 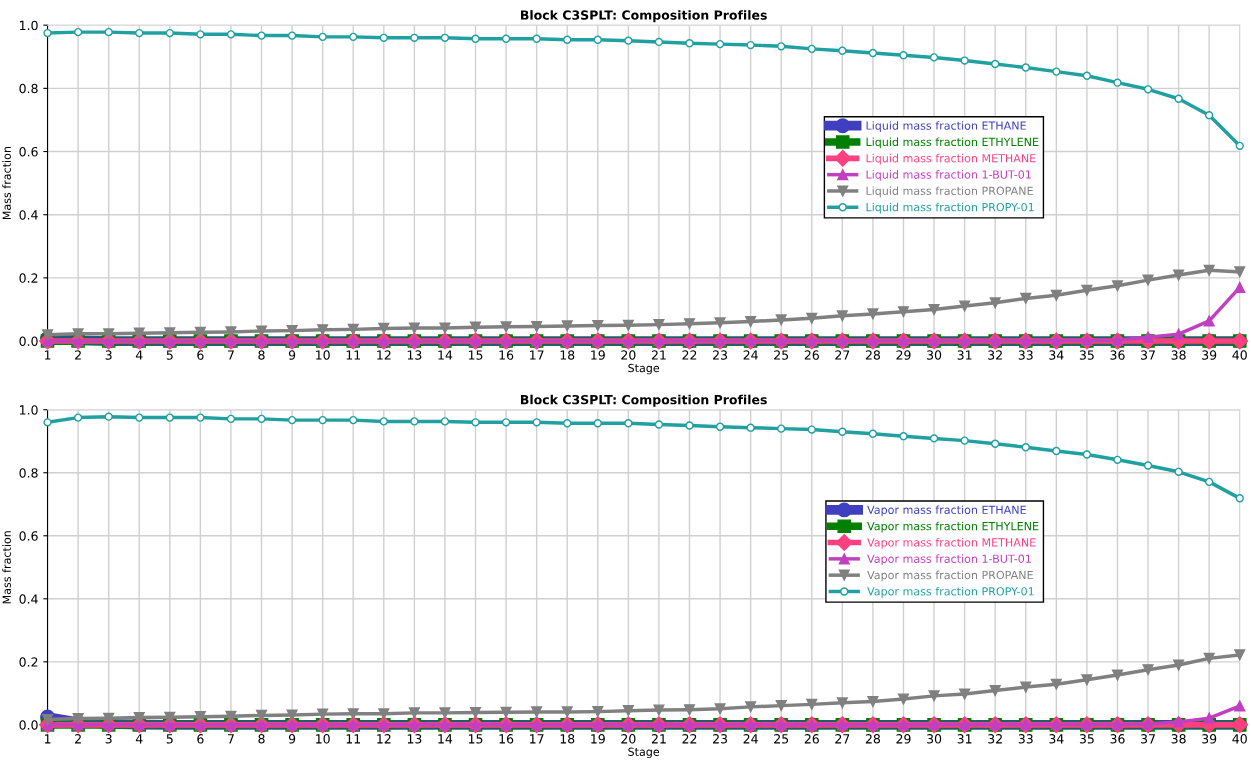 What do you see at coordinates (946, 511) in the screenshot?
I see `legend-label: Vapor mass fraction ETHANE` at bounding box center [946, 511].